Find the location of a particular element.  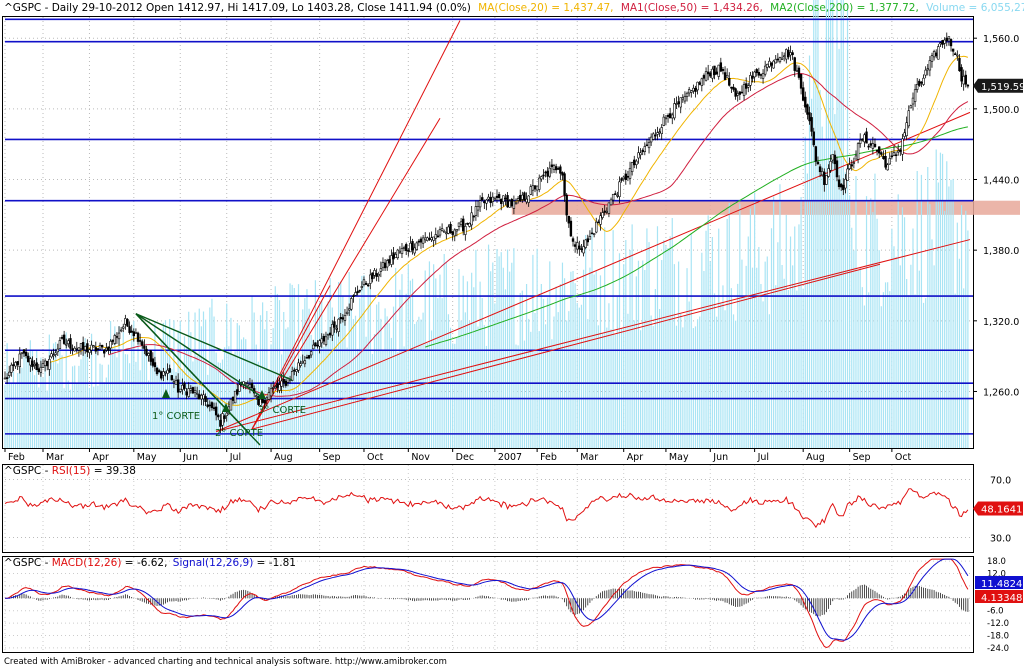

rsi-tick-label: 70.0 is located at coordinates (1000, 481).